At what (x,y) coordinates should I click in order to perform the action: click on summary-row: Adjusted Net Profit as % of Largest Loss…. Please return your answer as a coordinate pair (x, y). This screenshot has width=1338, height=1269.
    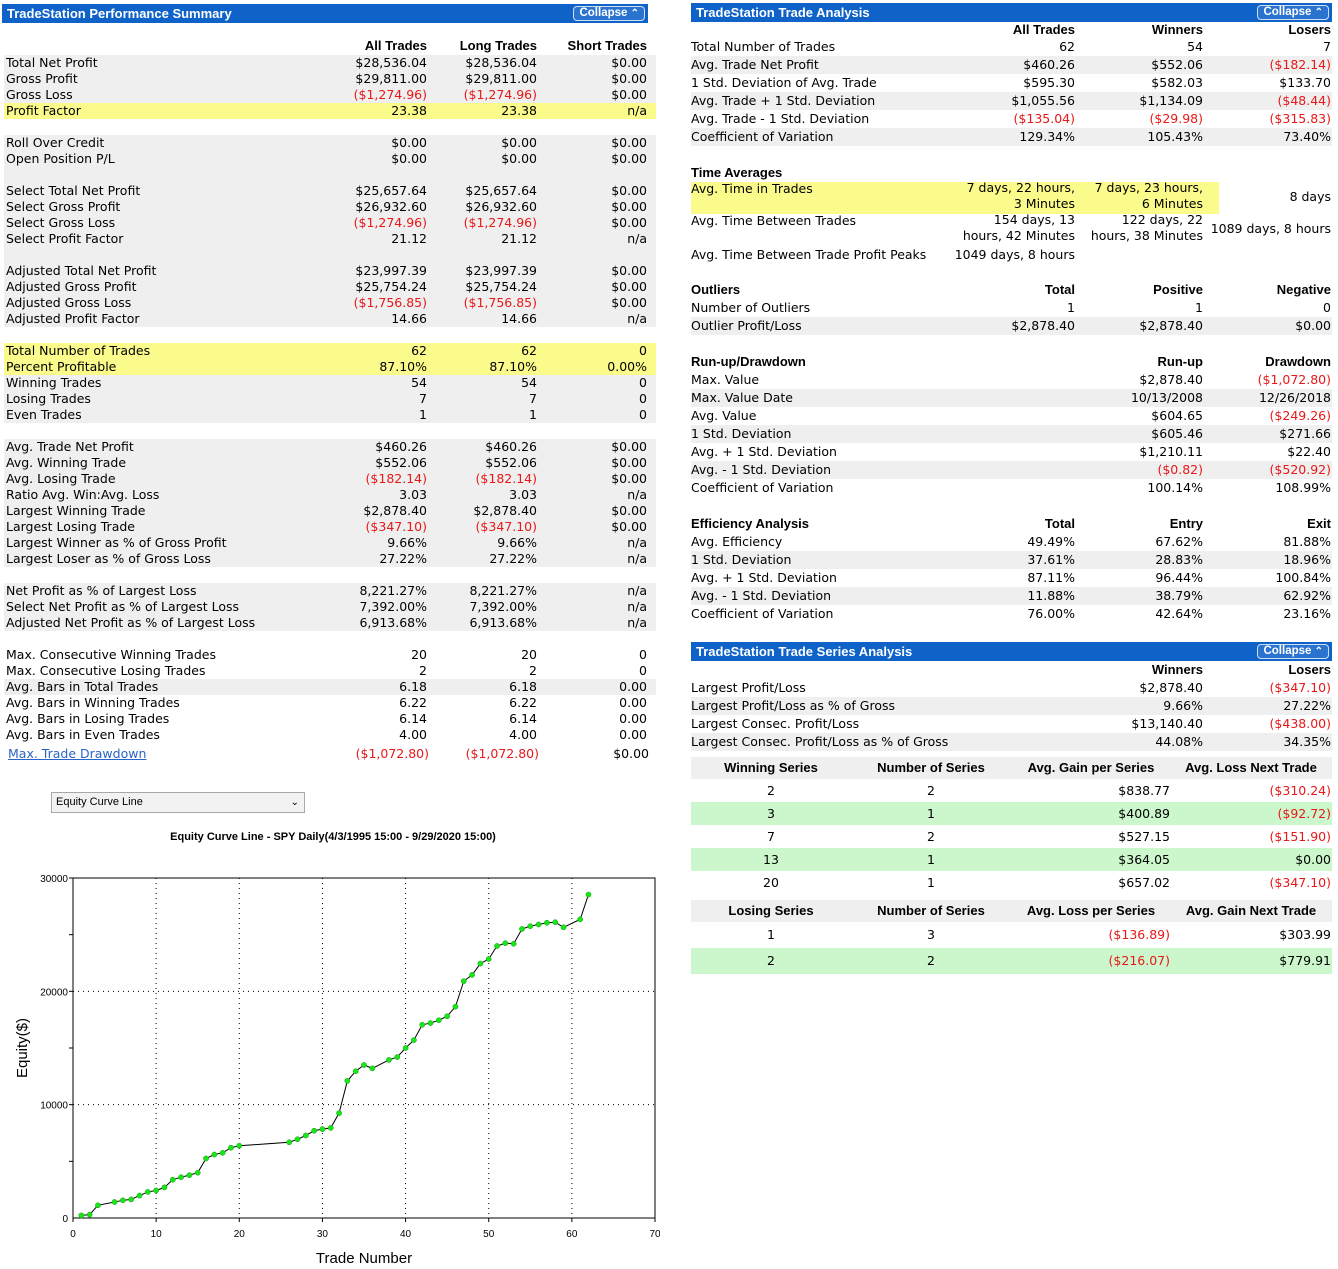
    Looking at the image, I should click on (330, 623).